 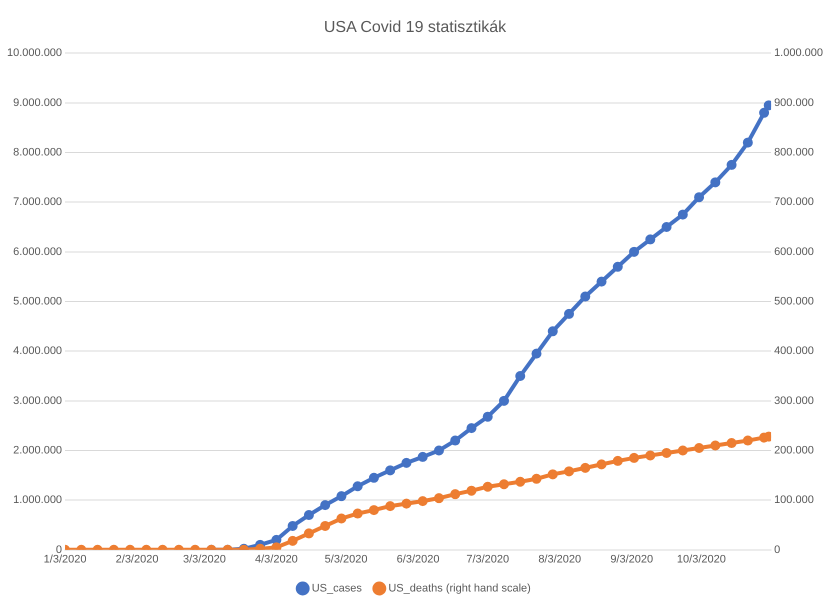 I want to click on y2-tick-label: 700.000, so click(x=794, y=202).